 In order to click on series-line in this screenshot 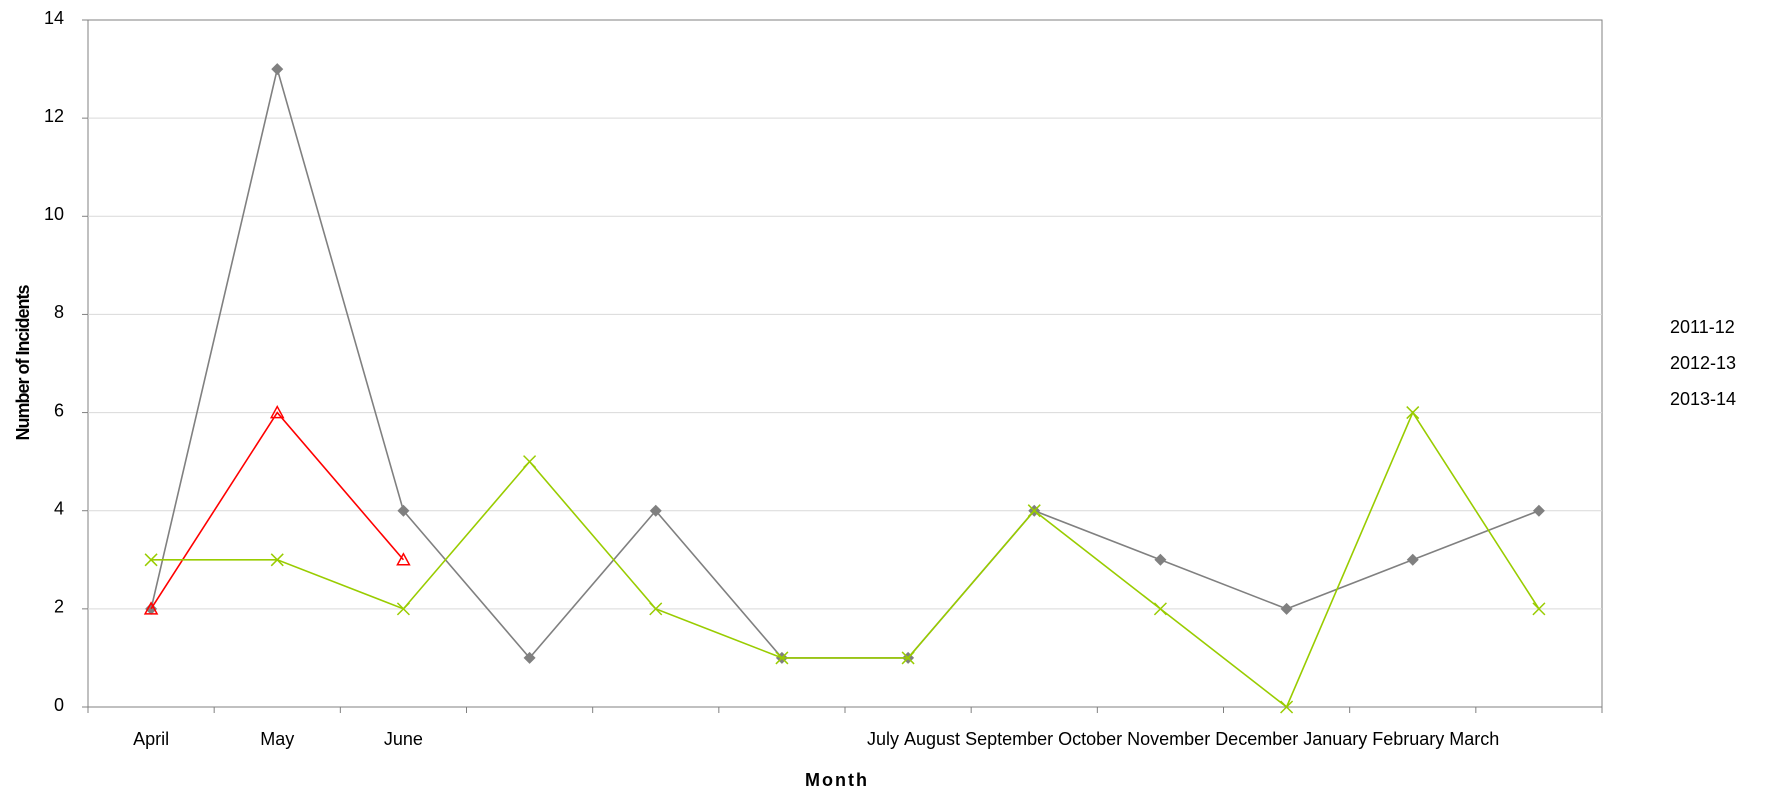, I will do `click(277, 510)`.